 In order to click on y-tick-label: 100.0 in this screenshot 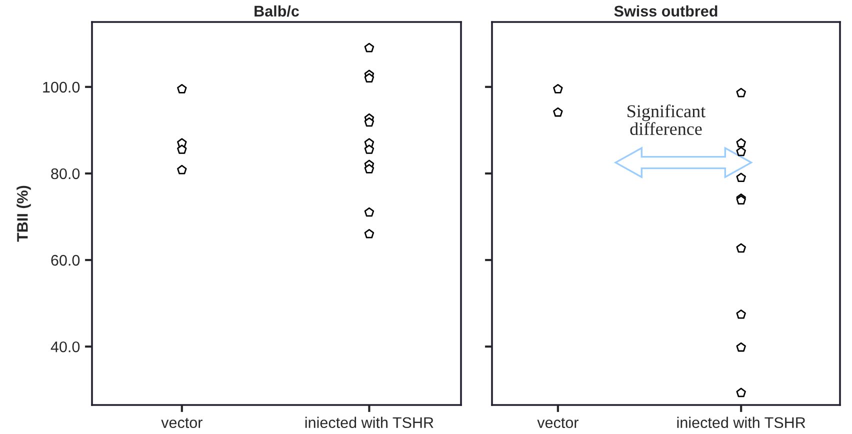, I will do `click(61, 87)`.